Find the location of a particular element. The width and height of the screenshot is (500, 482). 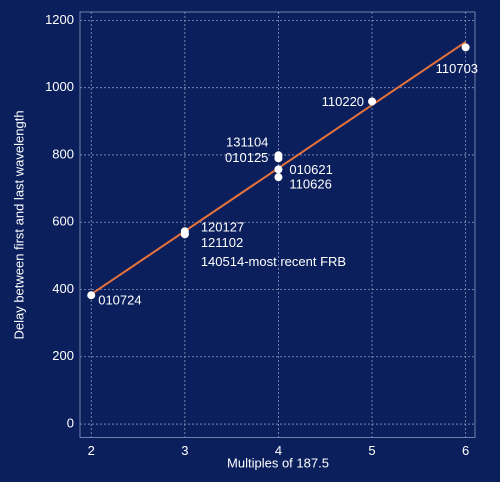

x-tick-label: 6 is located at coordinates (465, 450).